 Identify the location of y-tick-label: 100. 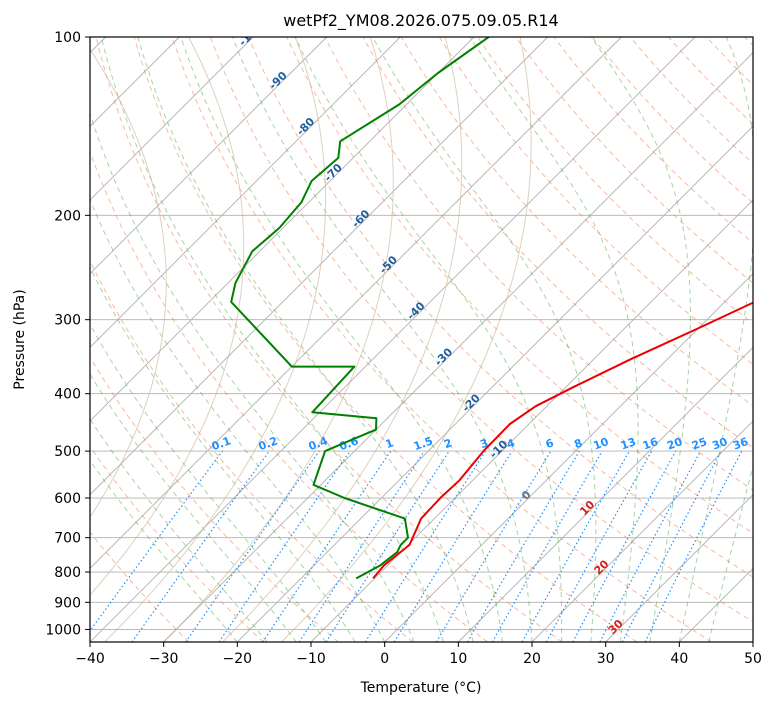
(67, 38).